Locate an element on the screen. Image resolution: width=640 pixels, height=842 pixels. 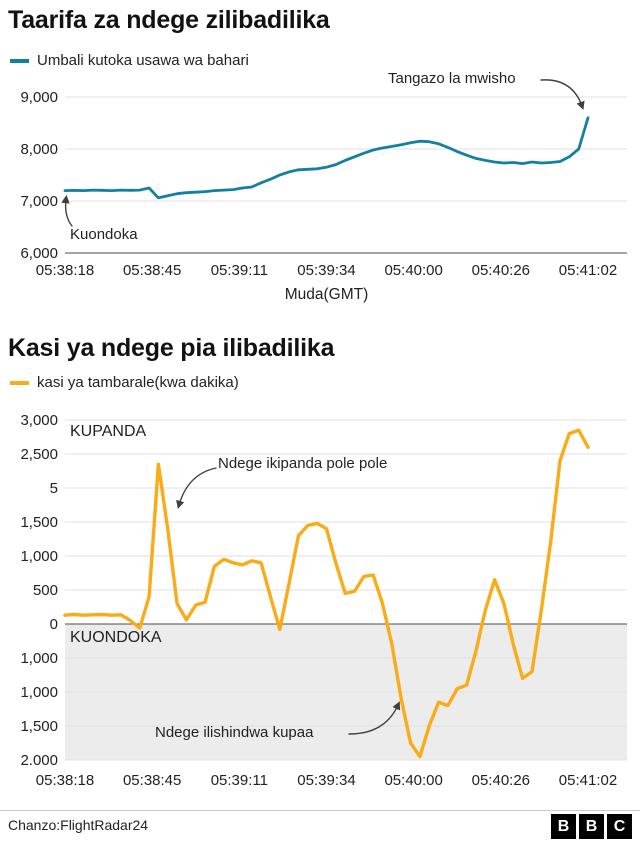
y-tick-label: 5 is located at coordinates (54, 488).